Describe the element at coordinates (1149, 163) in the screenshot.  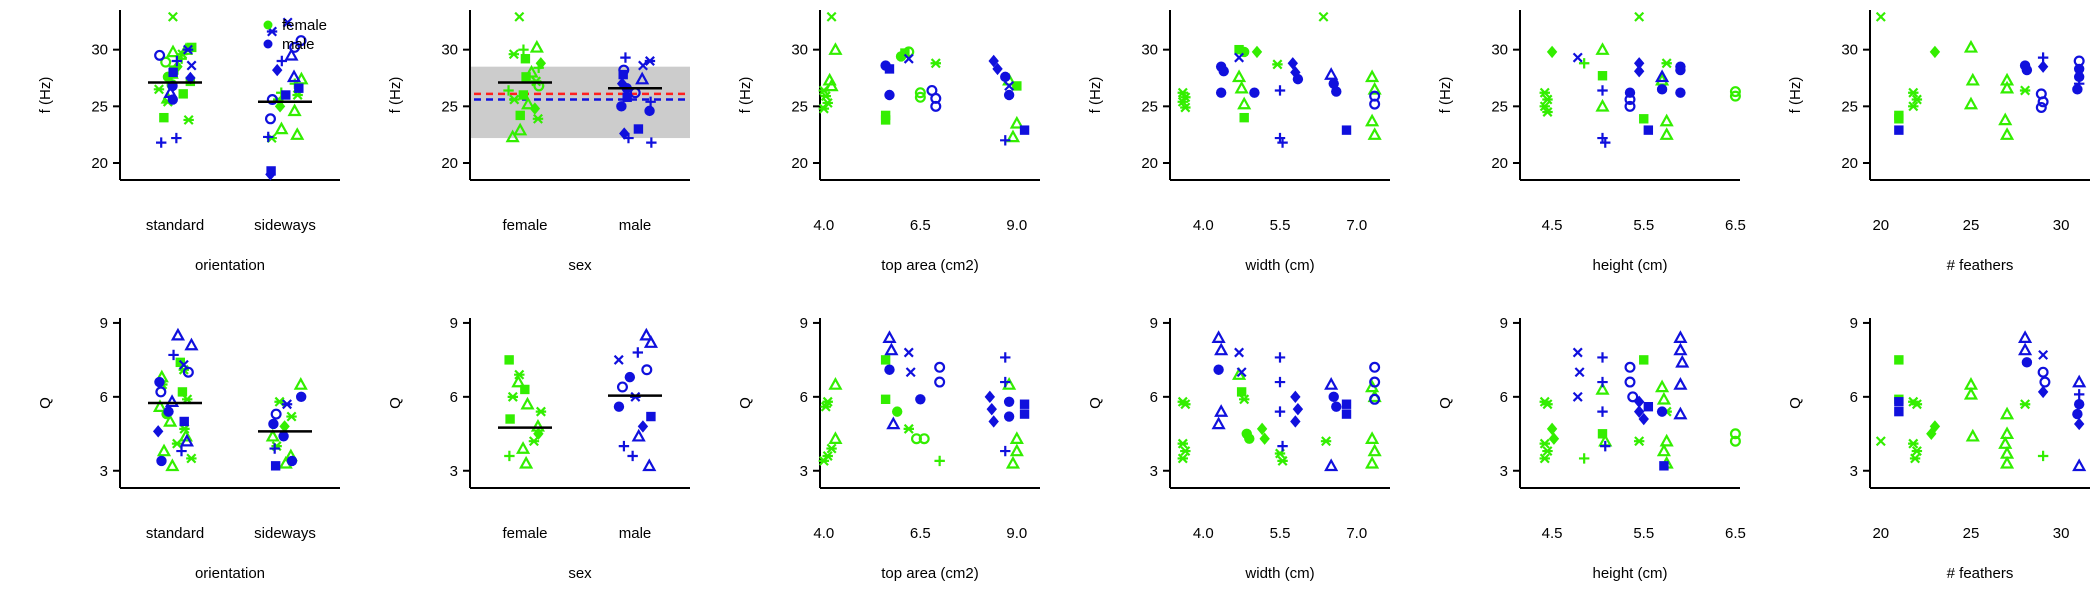
I see `y-tick-label: 20` at that location.